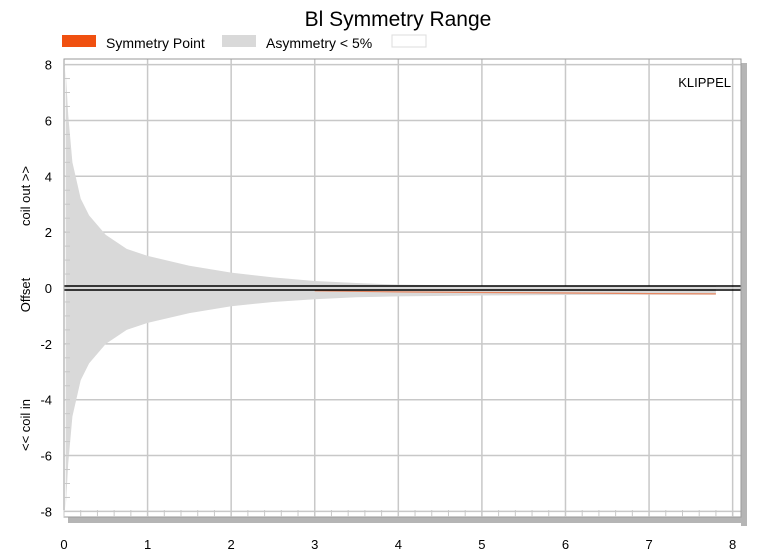  I want to click on legend-swatch-empty, so click(409, 41).